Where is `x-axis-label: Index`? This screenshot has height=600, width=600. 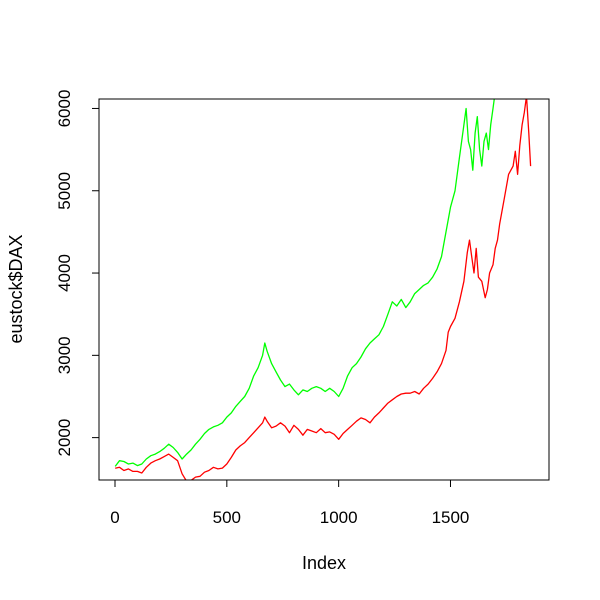 x-axis-label: Index is located at coordinates (324, 563).